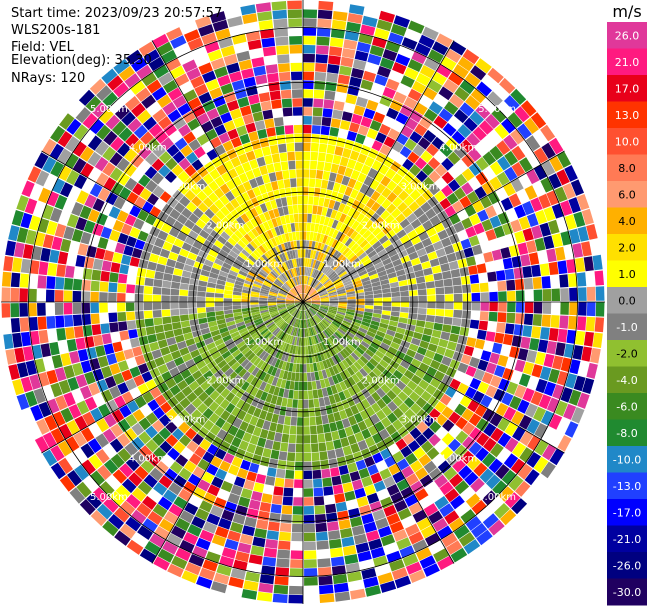  What do you see at coordinates (627, 141) in the screenshot?
I see `colorbar-tick-label: 10.0` at bounding box center [627, 141].